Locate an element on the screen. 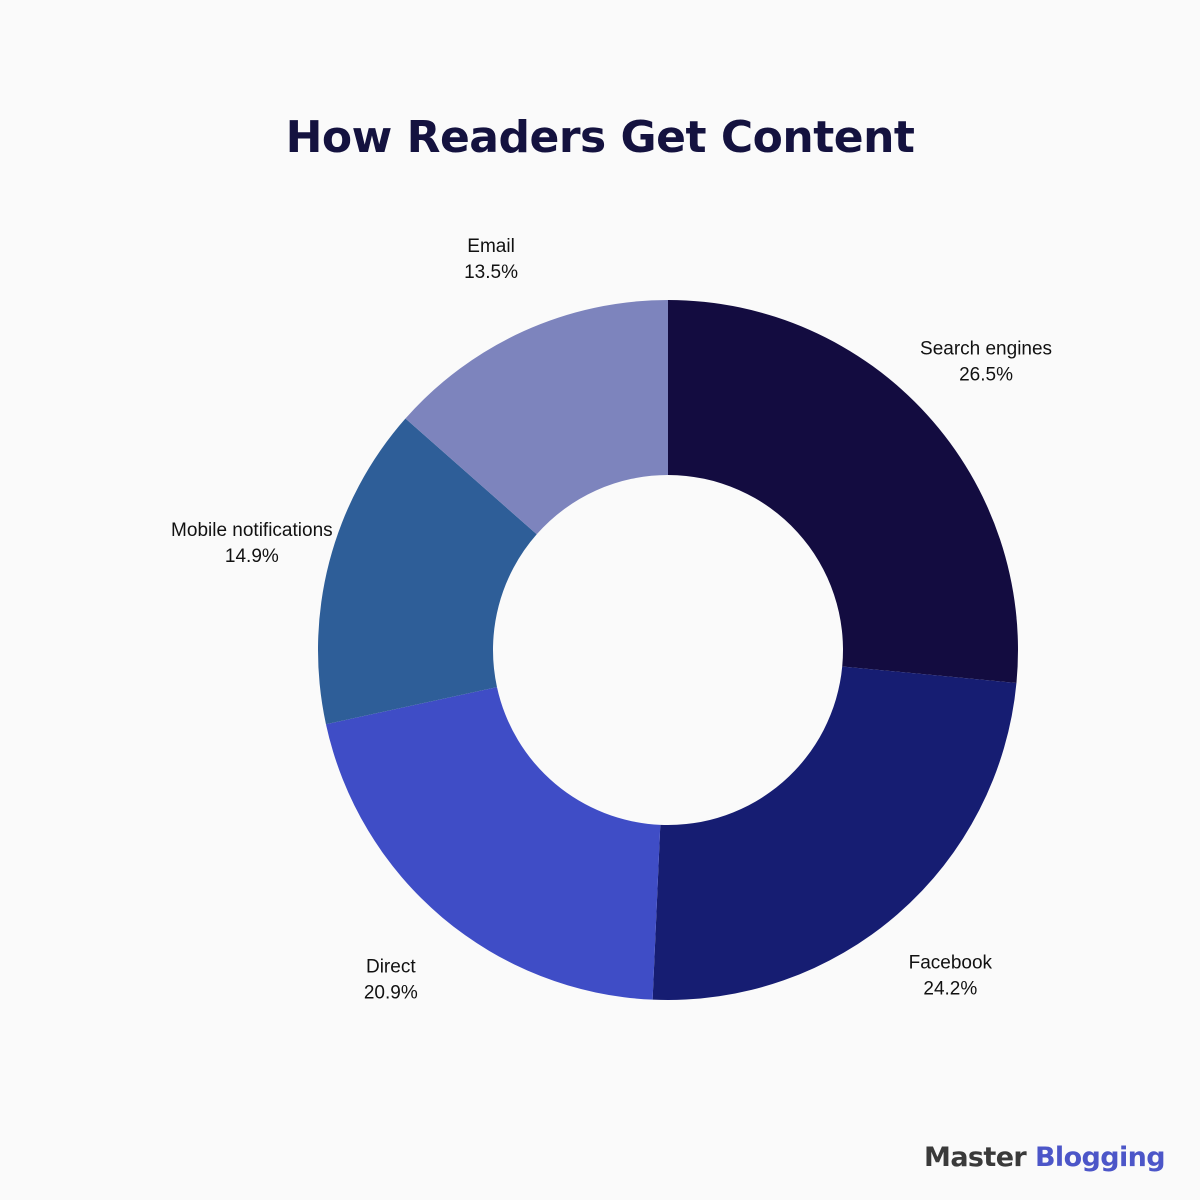 This screenshot has width=1200, height=1200. slice-label-name: Direct is located at coordinates (391, 967).